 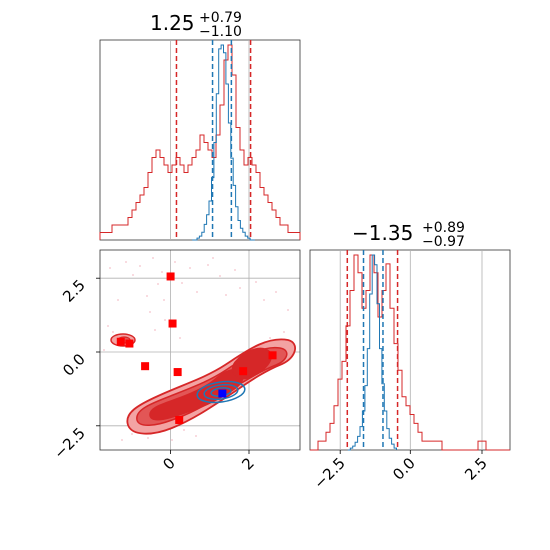 I want to click on title-median: −1.35, so click(x=382, y=233).